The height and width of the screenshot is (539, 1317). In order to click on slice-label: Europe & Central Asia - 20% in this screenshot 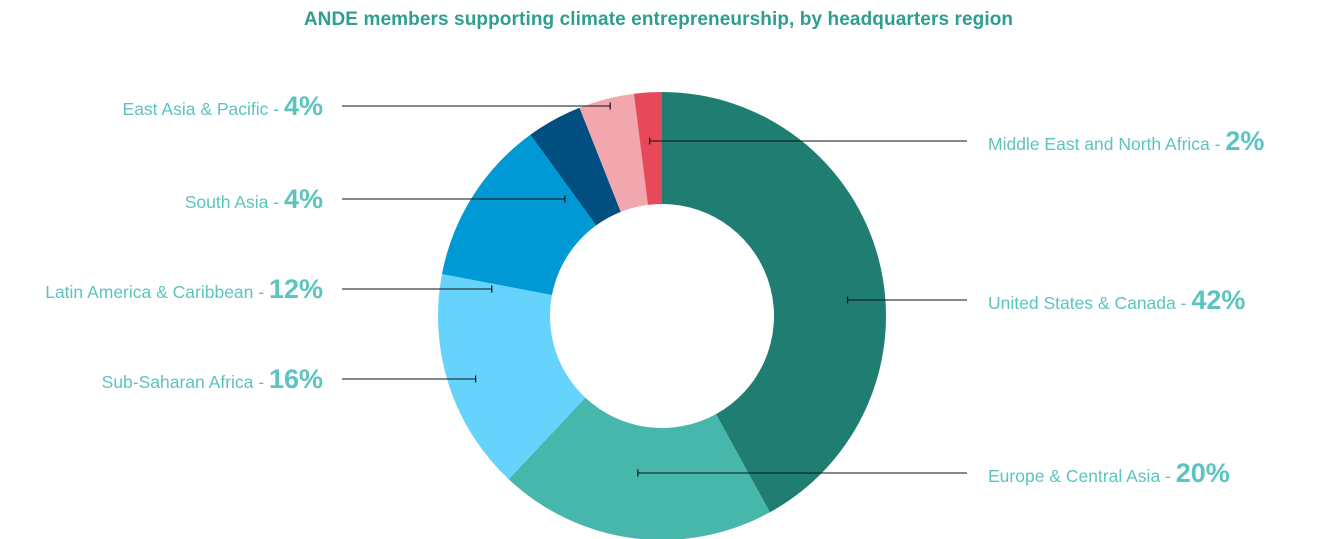, I will do `click(1109, 473)`.